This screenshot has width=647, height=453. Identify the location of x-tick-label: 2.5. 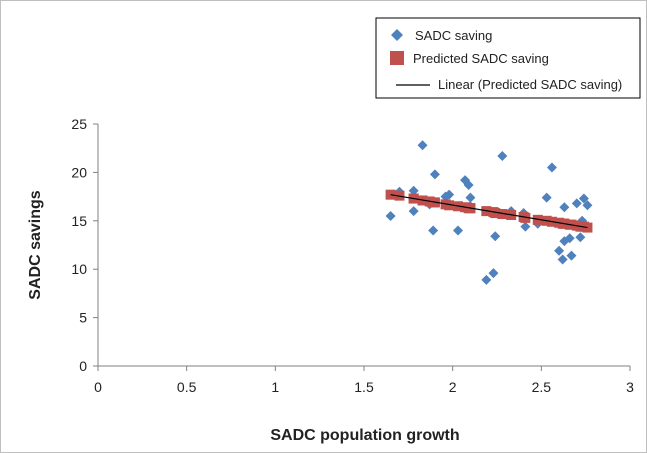
(542, 387).